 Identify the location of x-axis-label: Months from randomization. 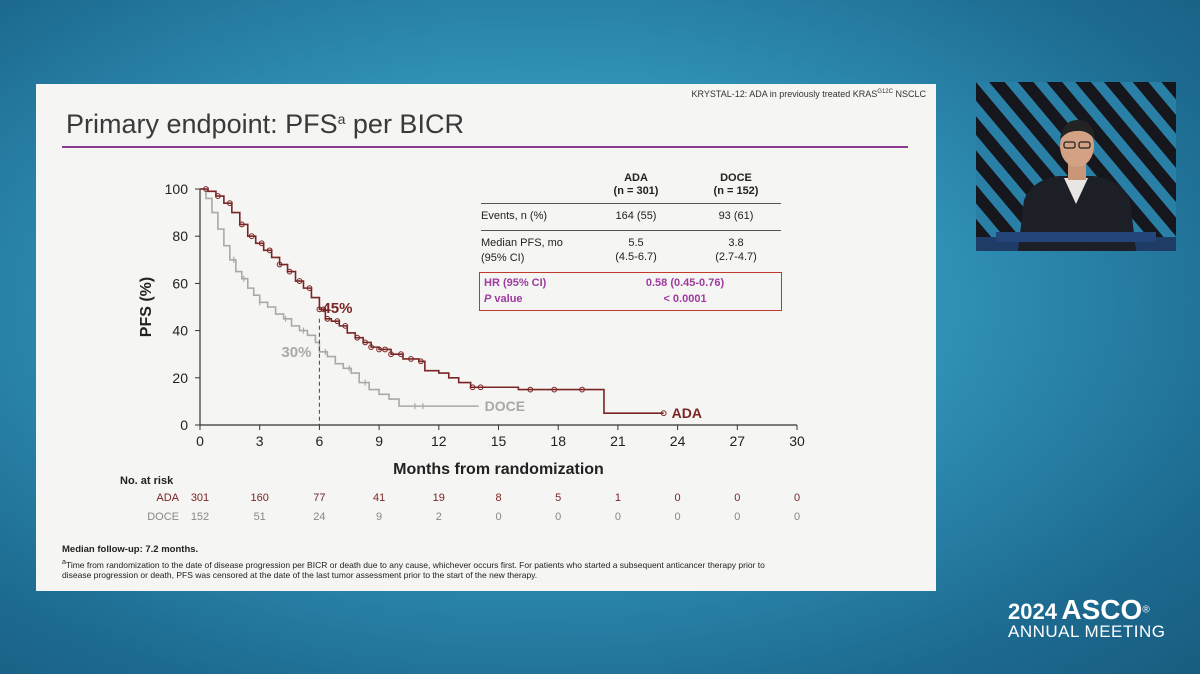
(498, 469).